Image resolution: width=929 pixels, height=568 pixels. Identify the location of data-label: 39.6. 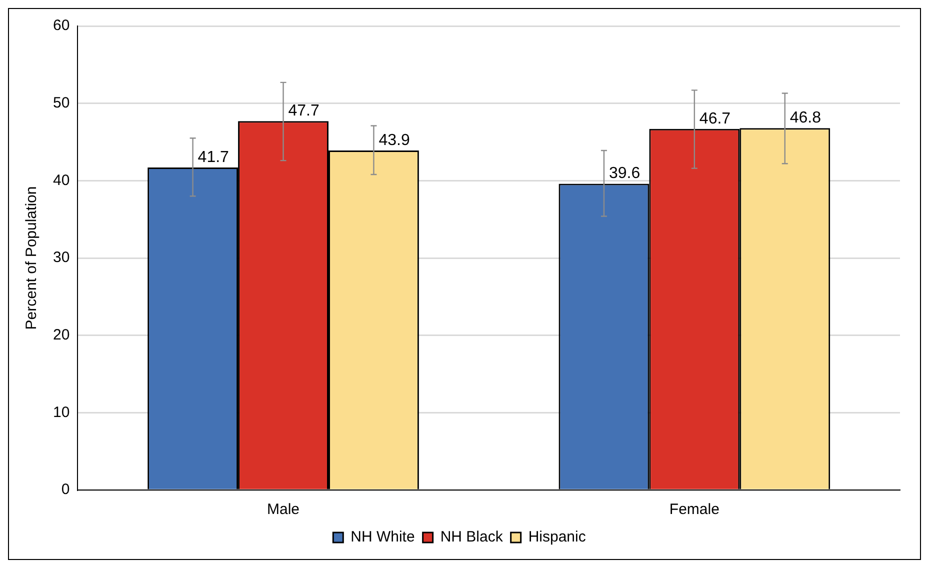
(624, 173).